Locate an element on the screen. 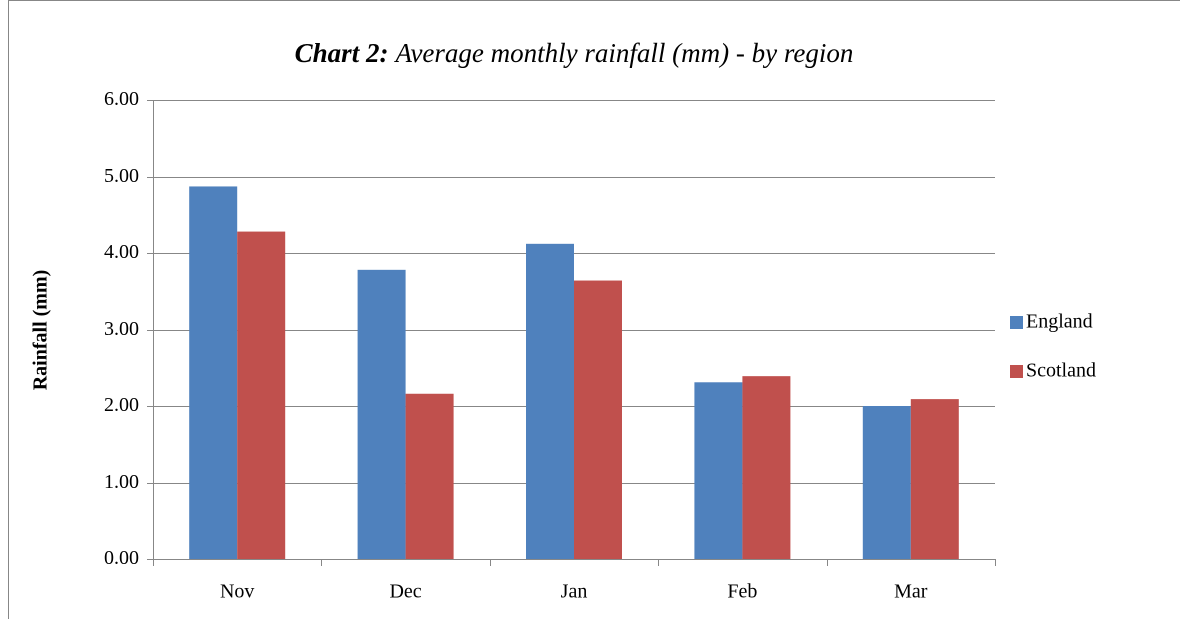  legend-label: Scotland is located at coordinates (1061, 371).